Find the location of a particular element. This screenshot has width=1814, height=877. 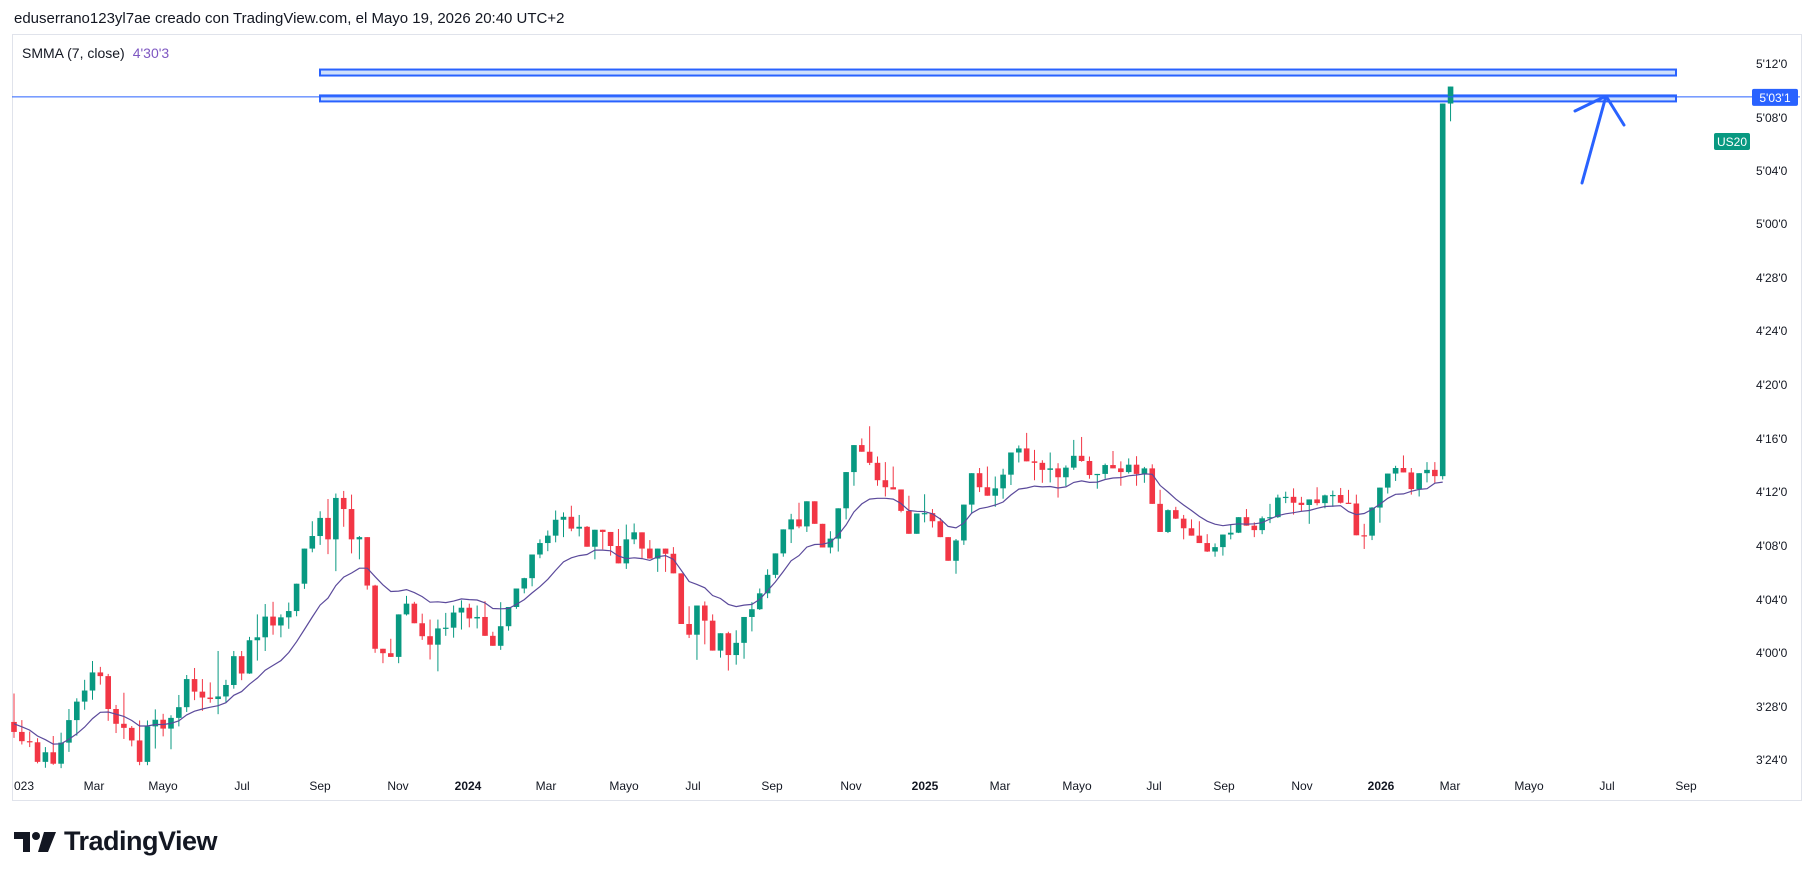

y-tick-label: 4'04'0 is located at coordinates (1772, 600).